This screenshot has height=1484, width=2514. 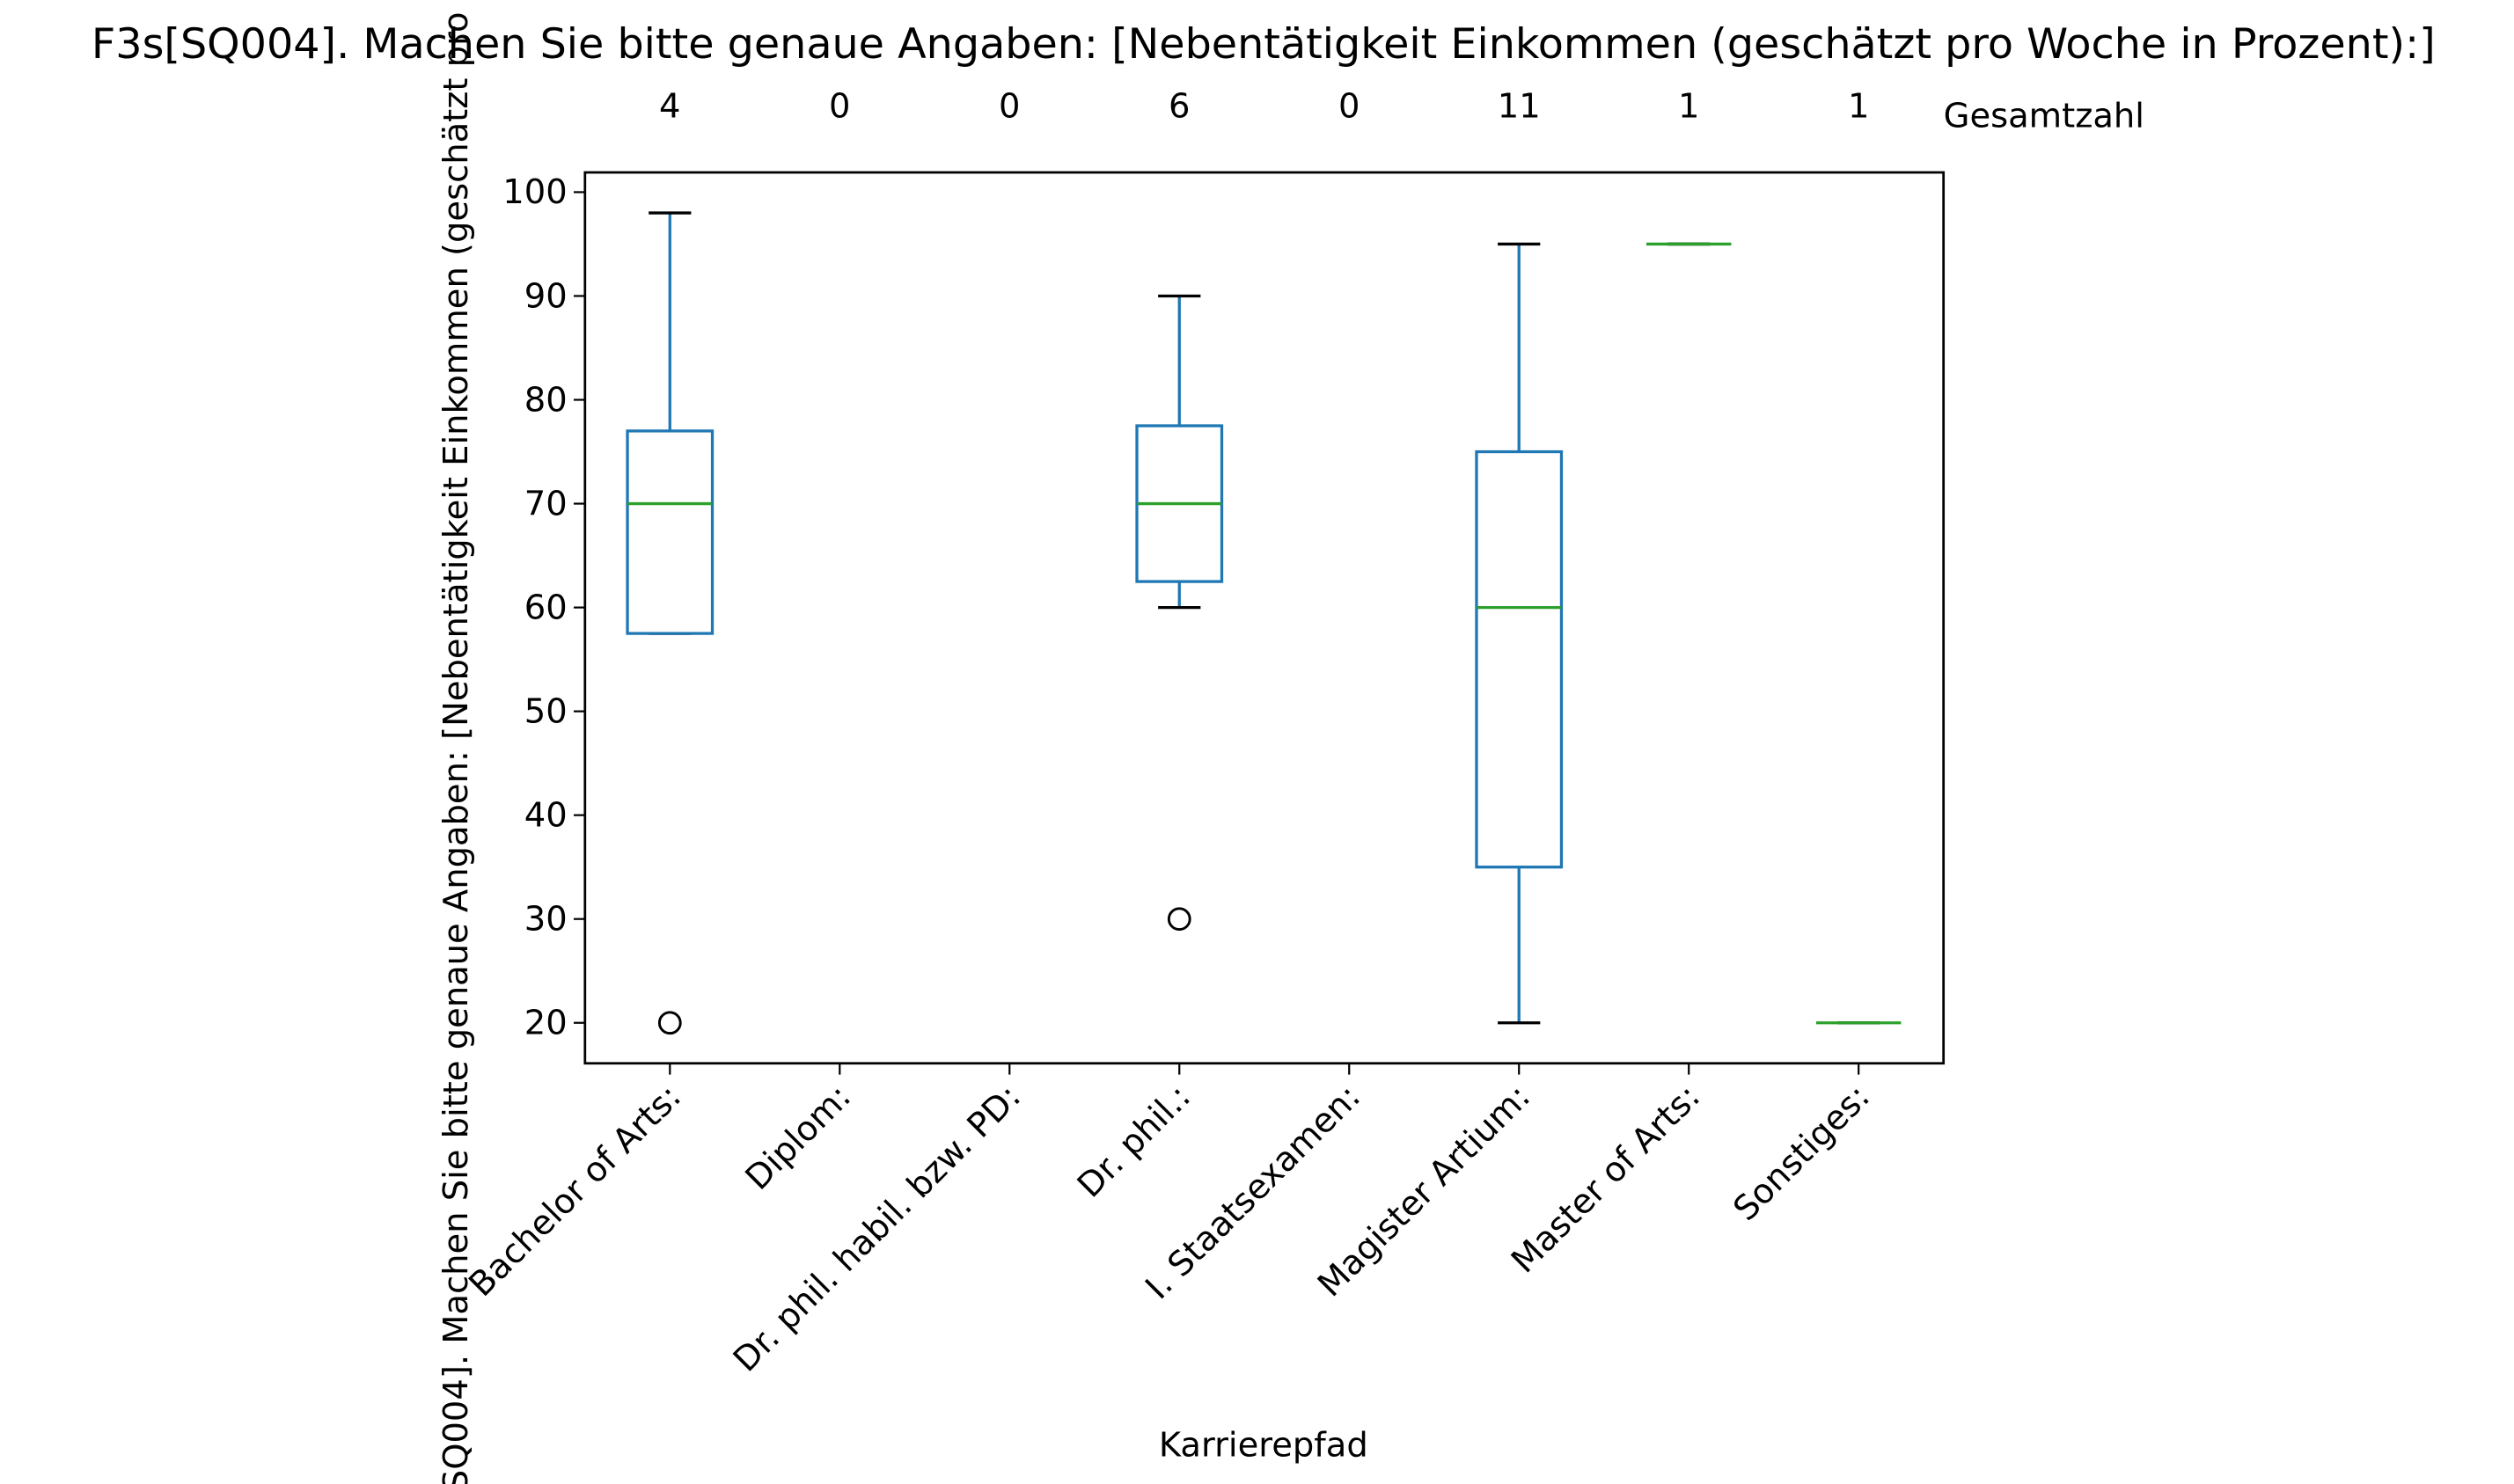 I want to click on count: 6, so click(x=1179, y=107).